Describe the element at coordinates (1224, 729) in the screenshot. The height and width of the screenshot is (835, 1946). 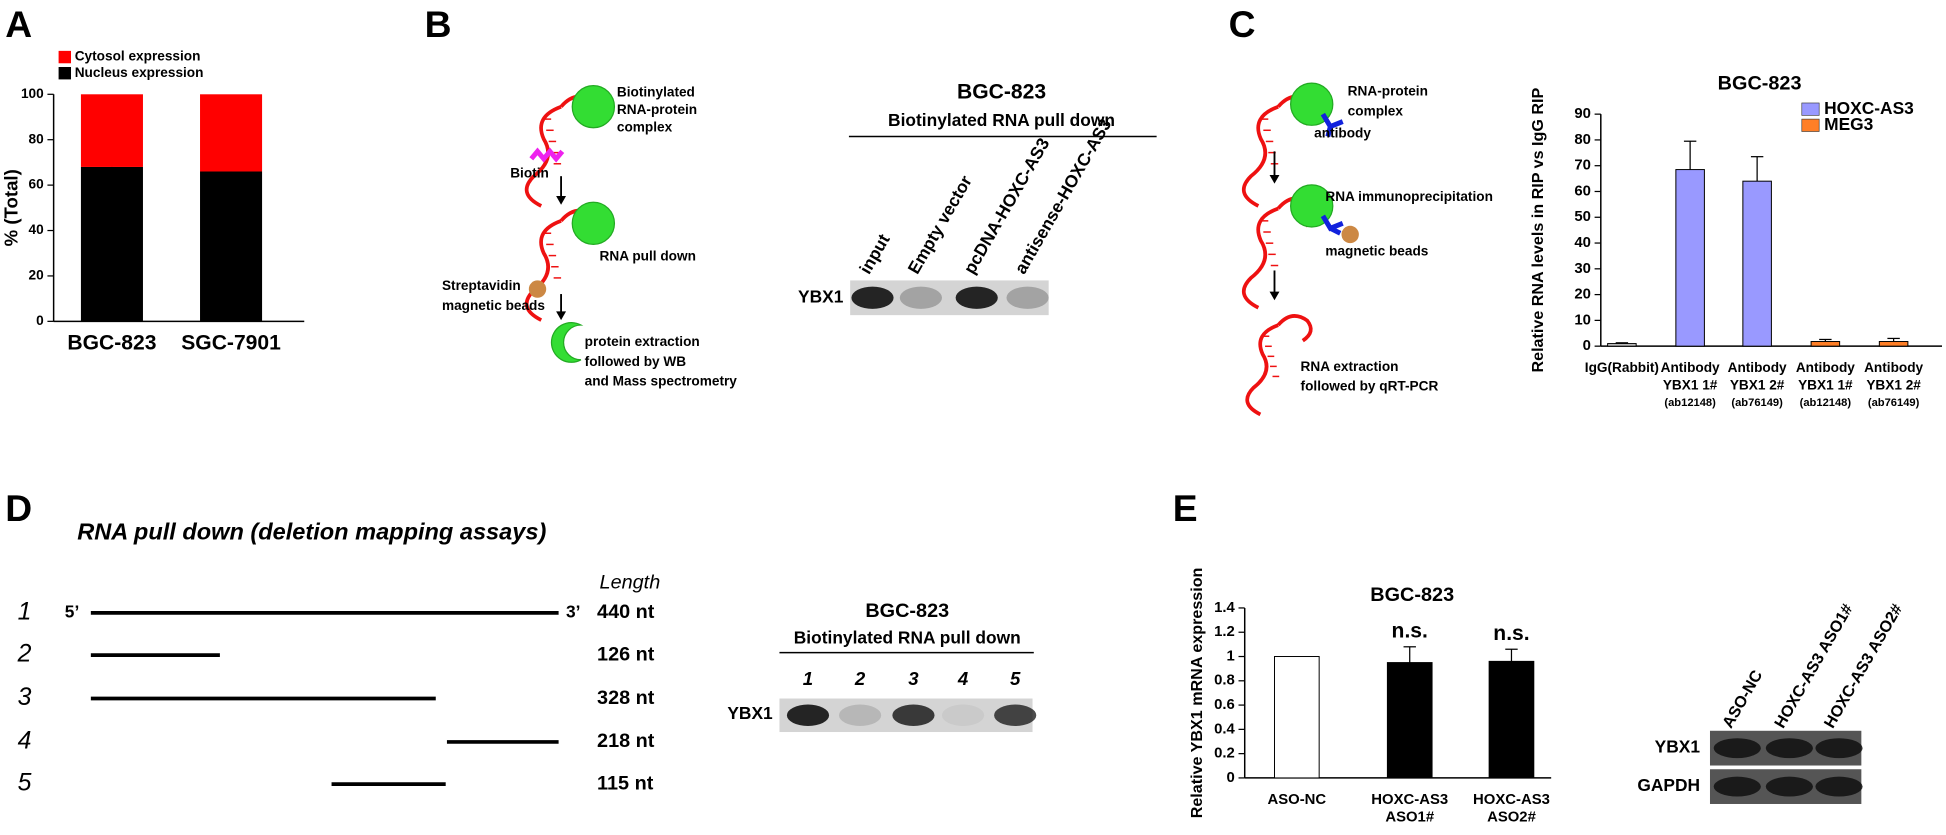
I see `y-tick-label: 0.4` at that location.